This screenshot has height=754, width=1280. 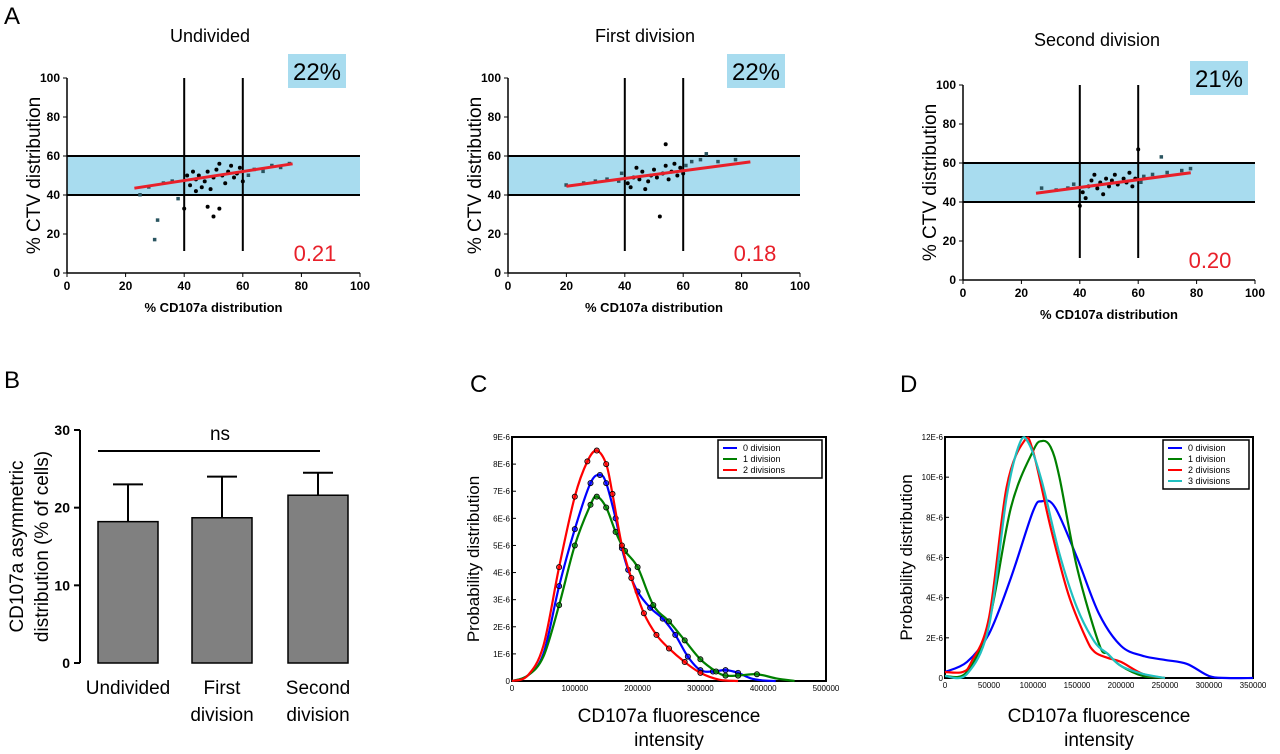 What do you see at coordinates (1055, 558) in the screenshot?
I see `series-line-3-divisions` at bounding box center [1055, 558].